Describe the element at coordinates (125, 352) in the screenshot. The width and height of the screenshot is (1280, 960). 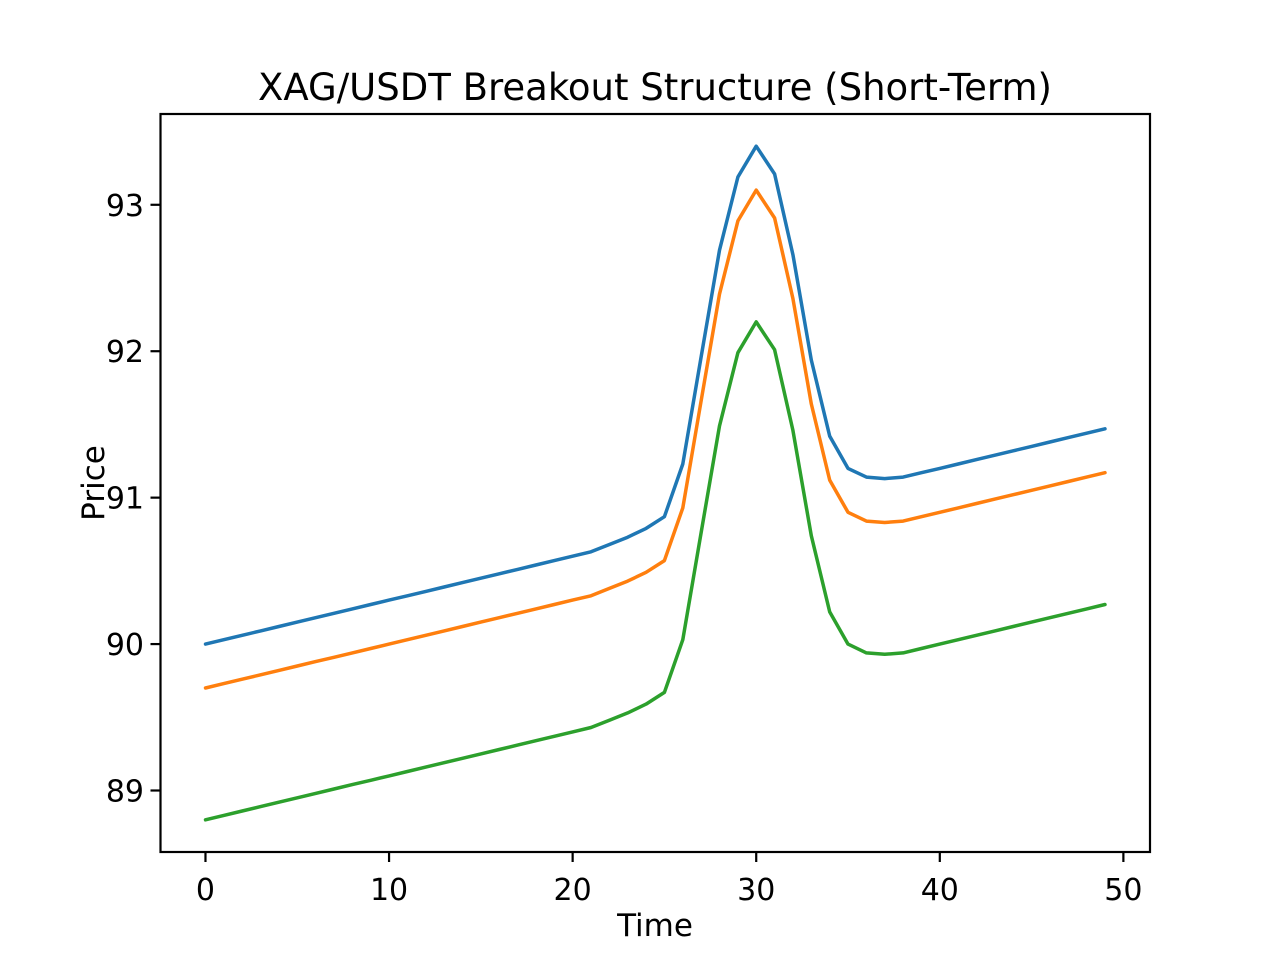
I see `y-tick-label: 92` at that location.